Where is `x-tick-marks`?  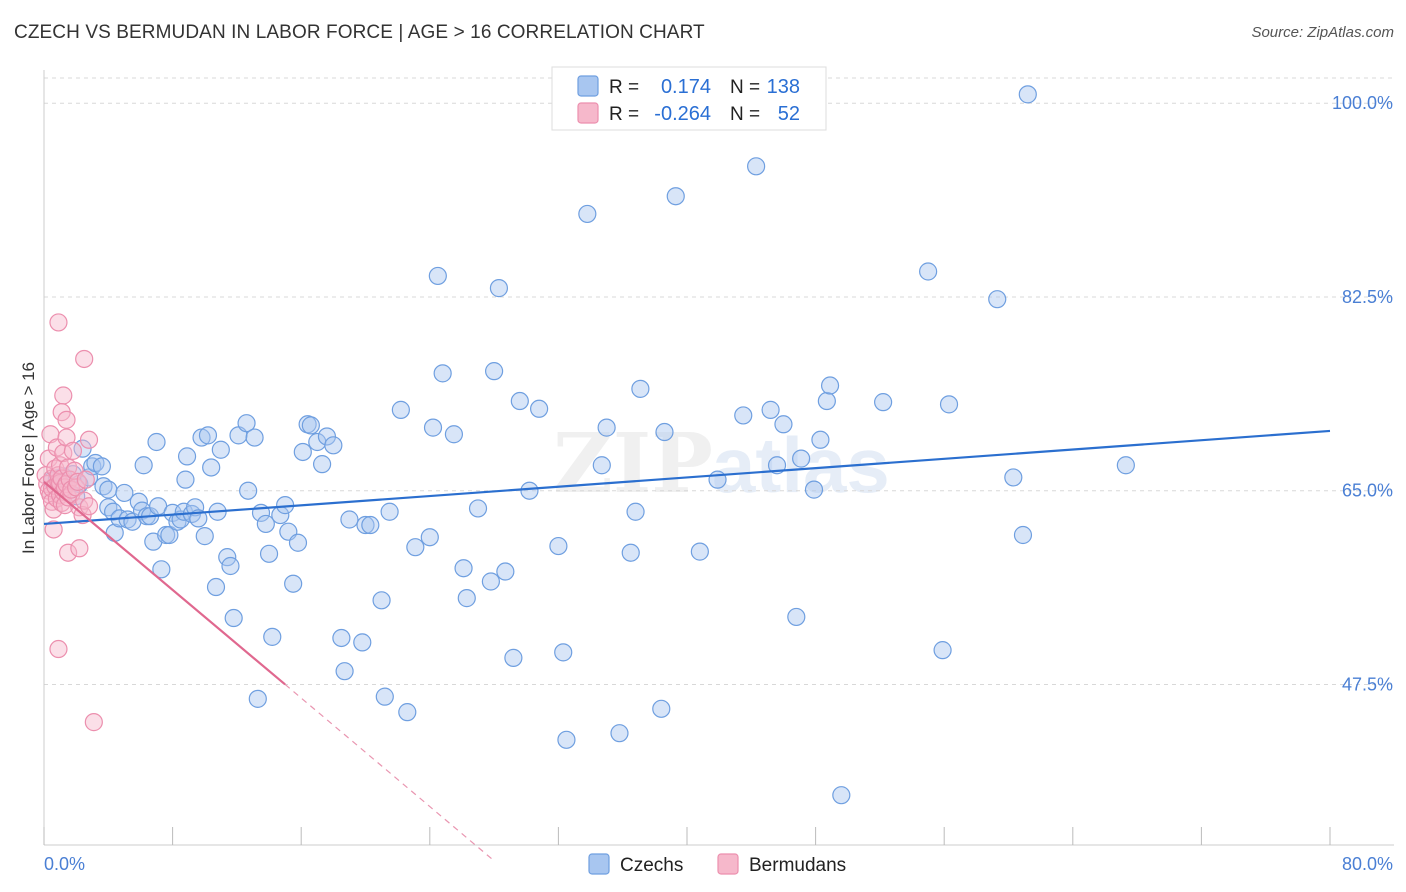 x-tick-marks is located at coordinates (687, 836).